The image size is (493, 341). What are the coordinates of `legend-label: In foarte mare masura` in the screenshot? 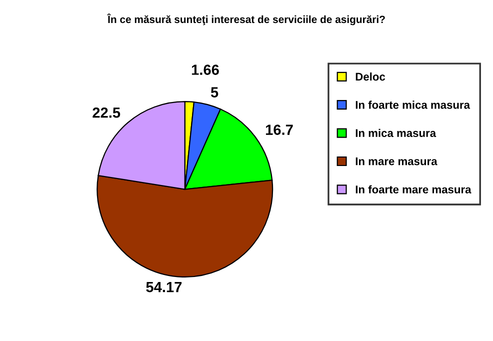 It's located at (414, 189).